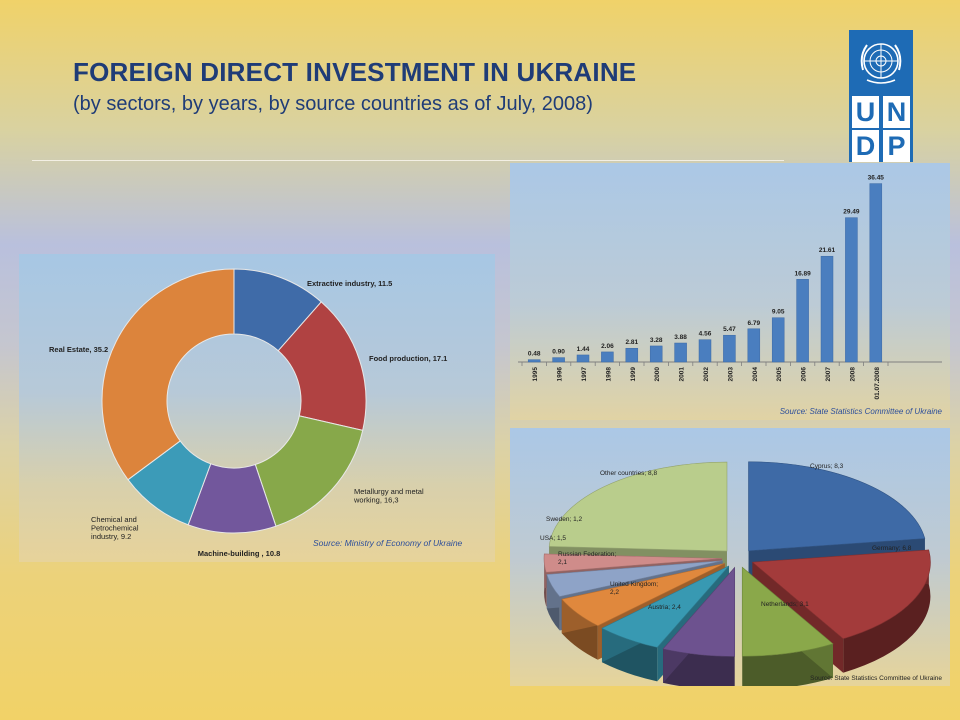 The width and height of the screenshot is (960, 720). What do you see at coordinates (729, 329) in the screenshot?
I see `bar-value-label: 5.47` at bounding box center [729, 329].